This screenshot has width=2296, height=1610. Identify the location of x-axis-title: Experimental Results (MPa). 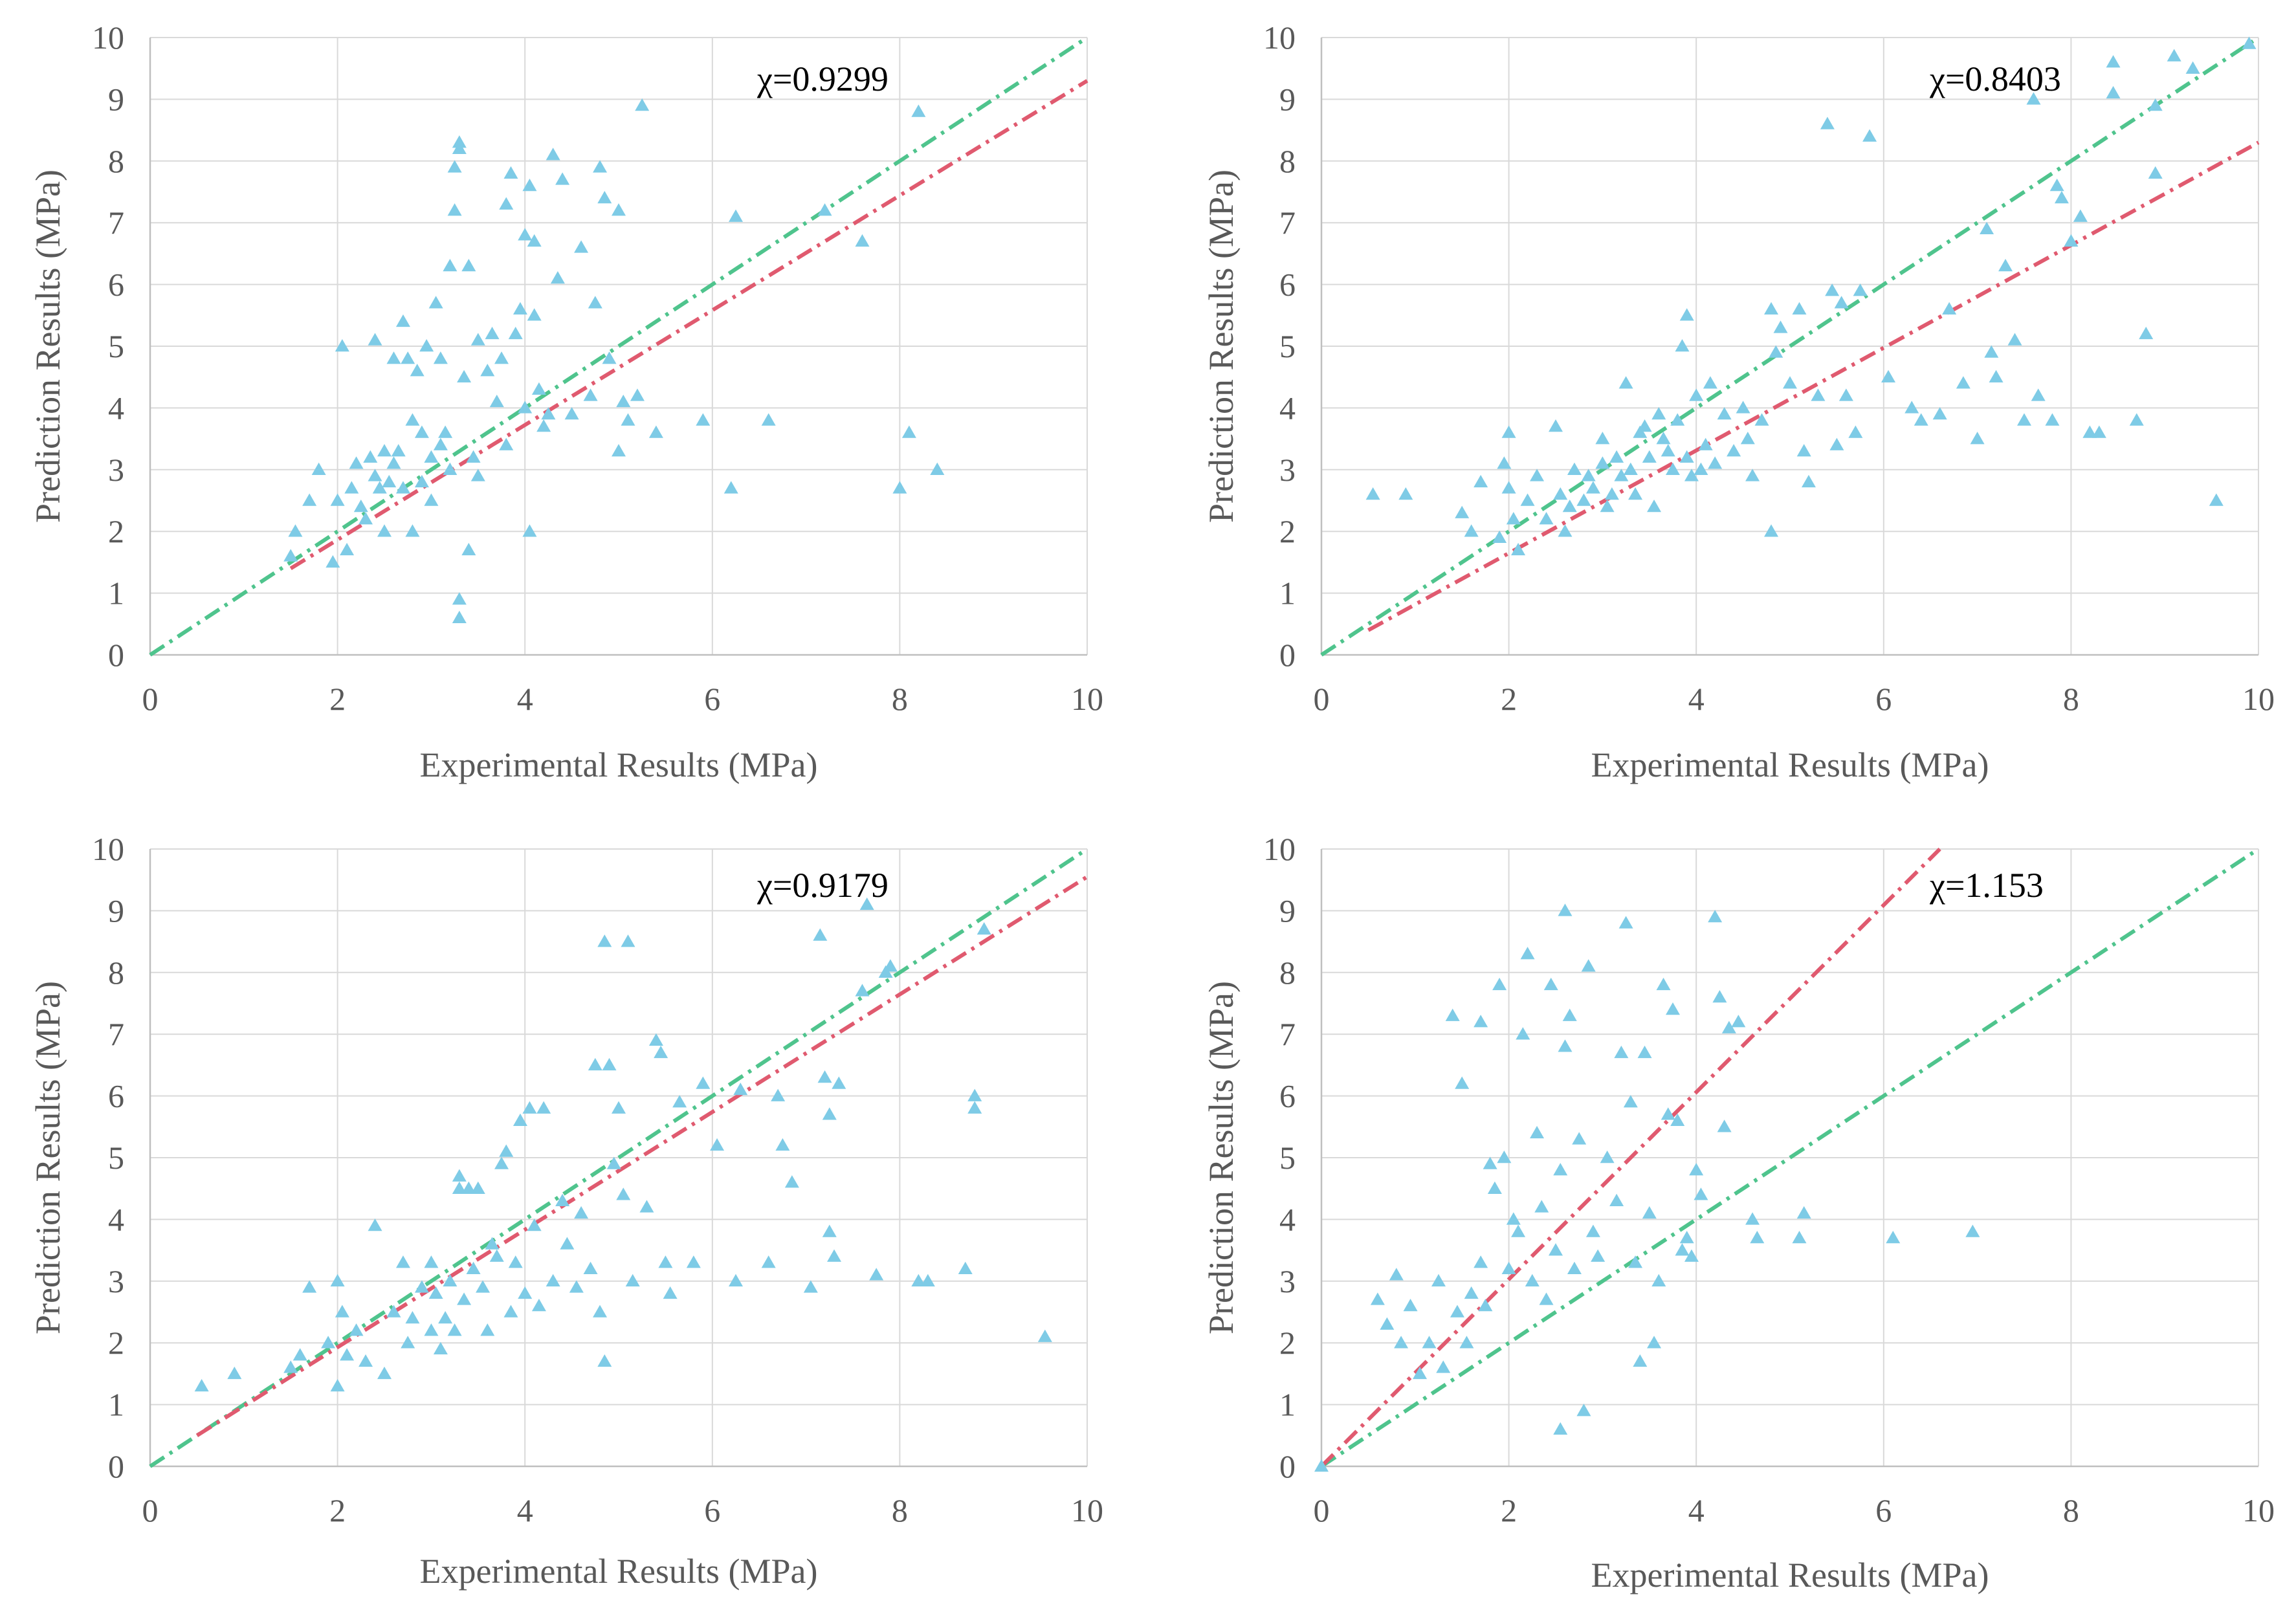
(1790, 1575).